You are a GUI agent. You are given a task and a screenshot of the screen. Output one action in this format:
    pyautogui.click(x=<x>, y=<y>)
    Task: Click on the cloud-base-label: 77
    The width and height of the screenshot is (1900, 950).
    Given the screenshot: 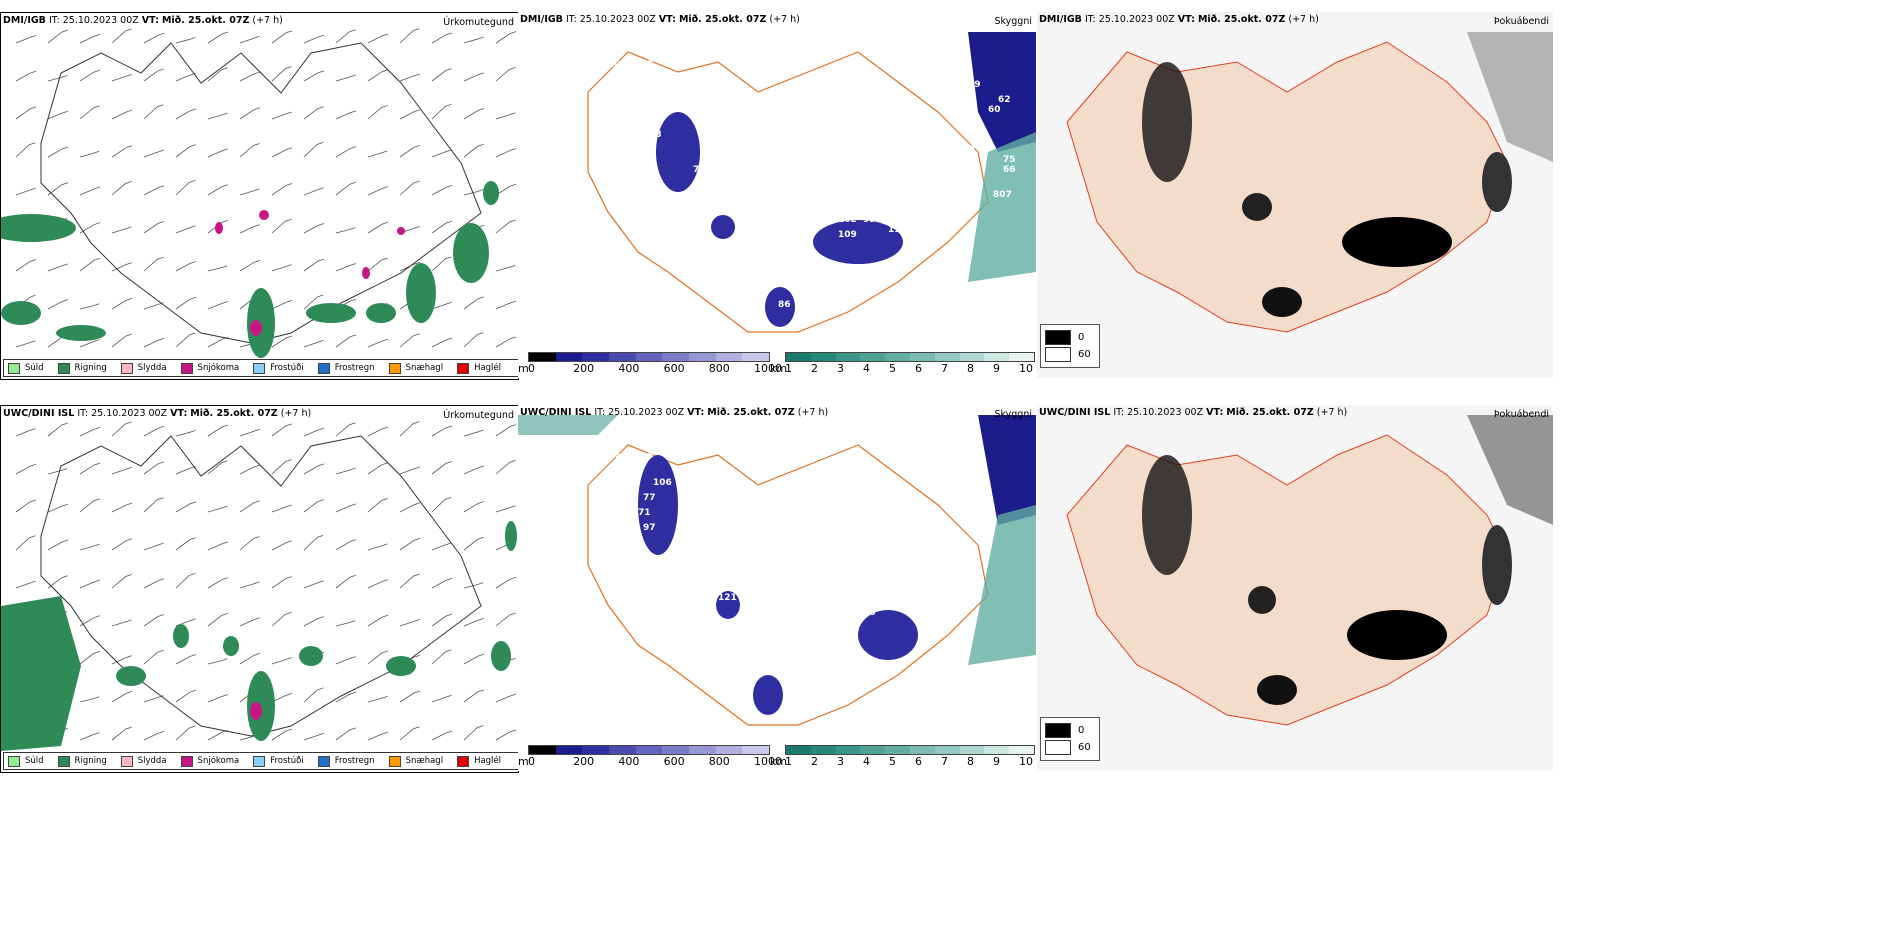 What is the action you would take?
    pyautogui.click(x=754, y=290)
    